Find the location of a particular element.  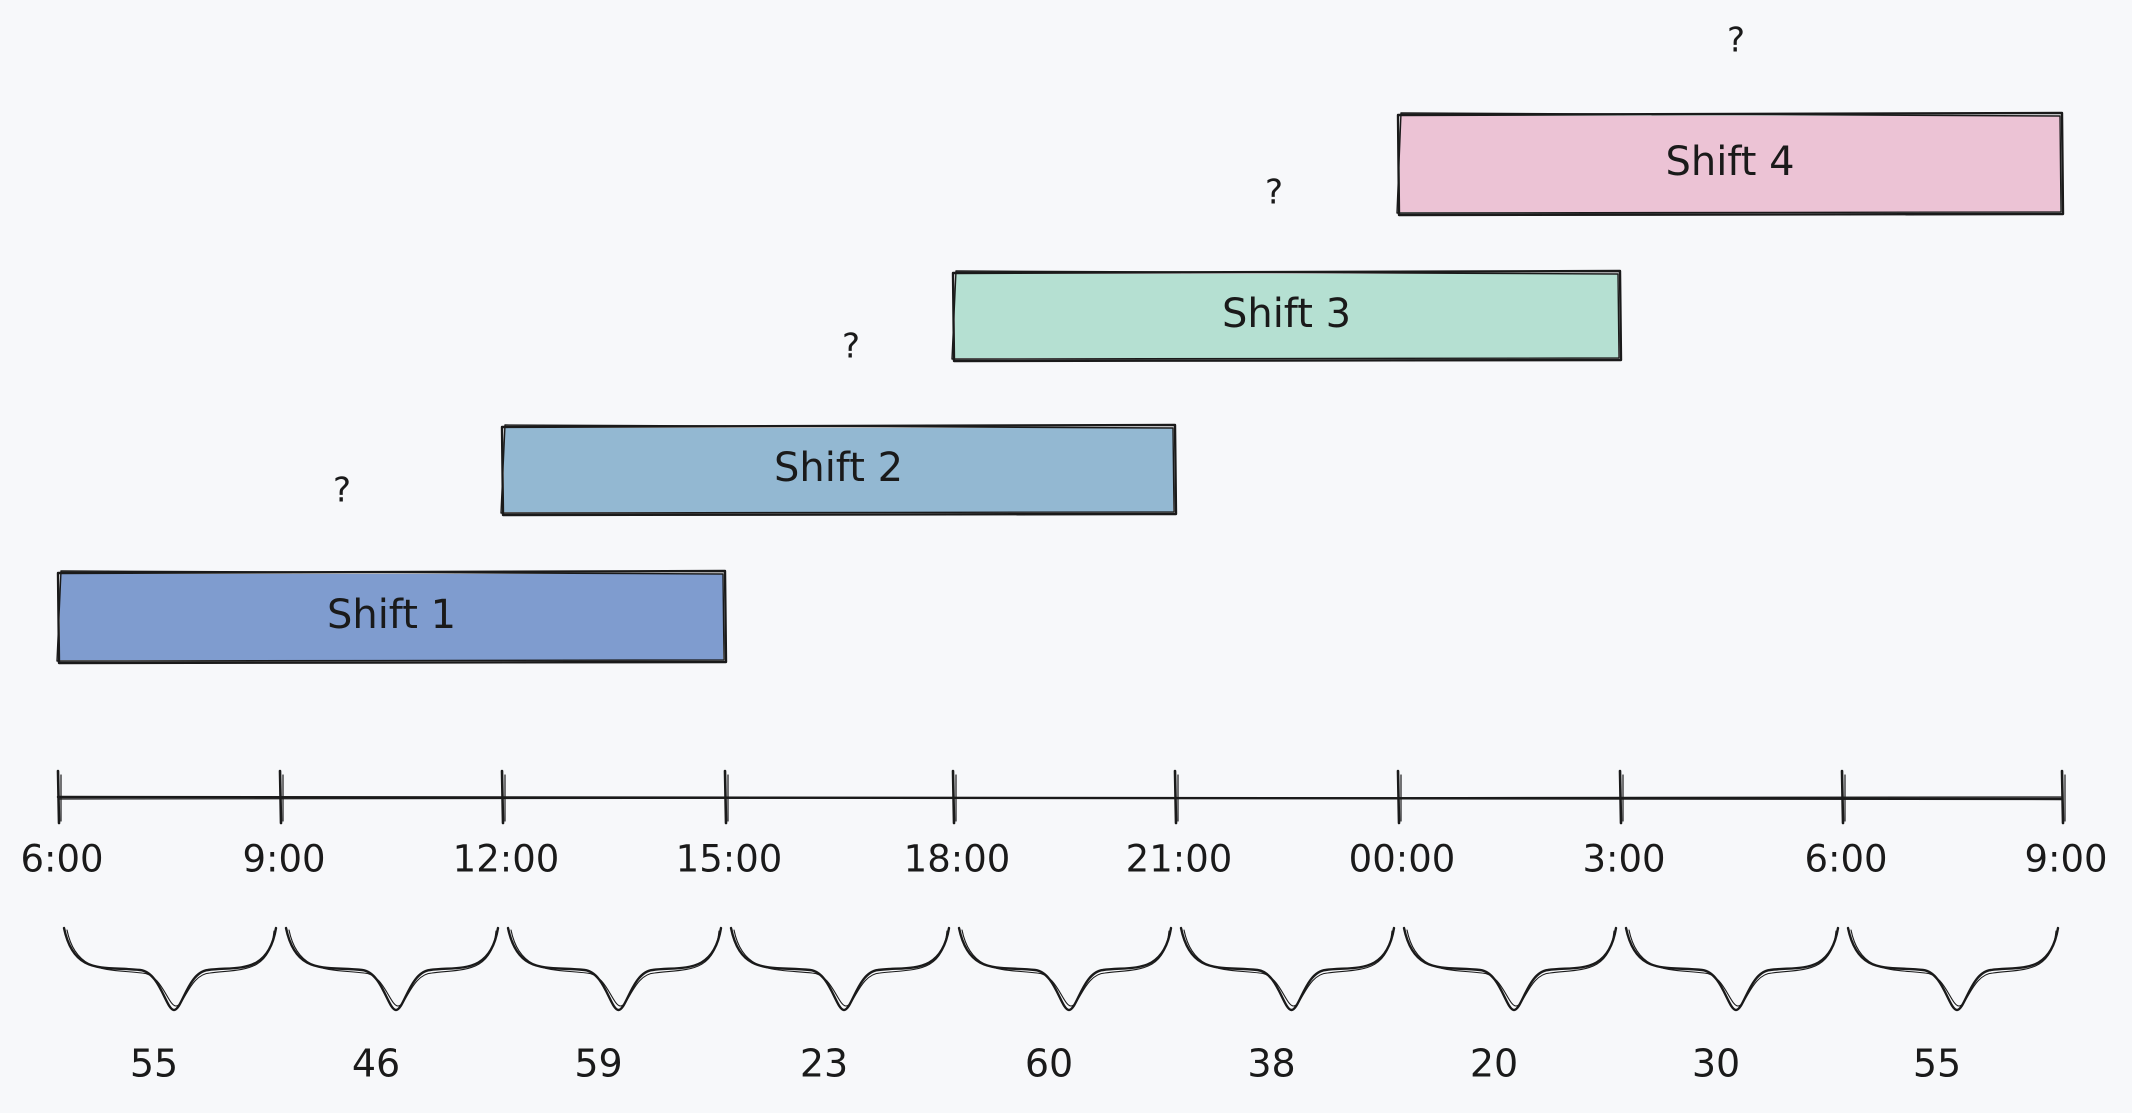

interval-6: 38 is located at coordinates (1287, 1006).